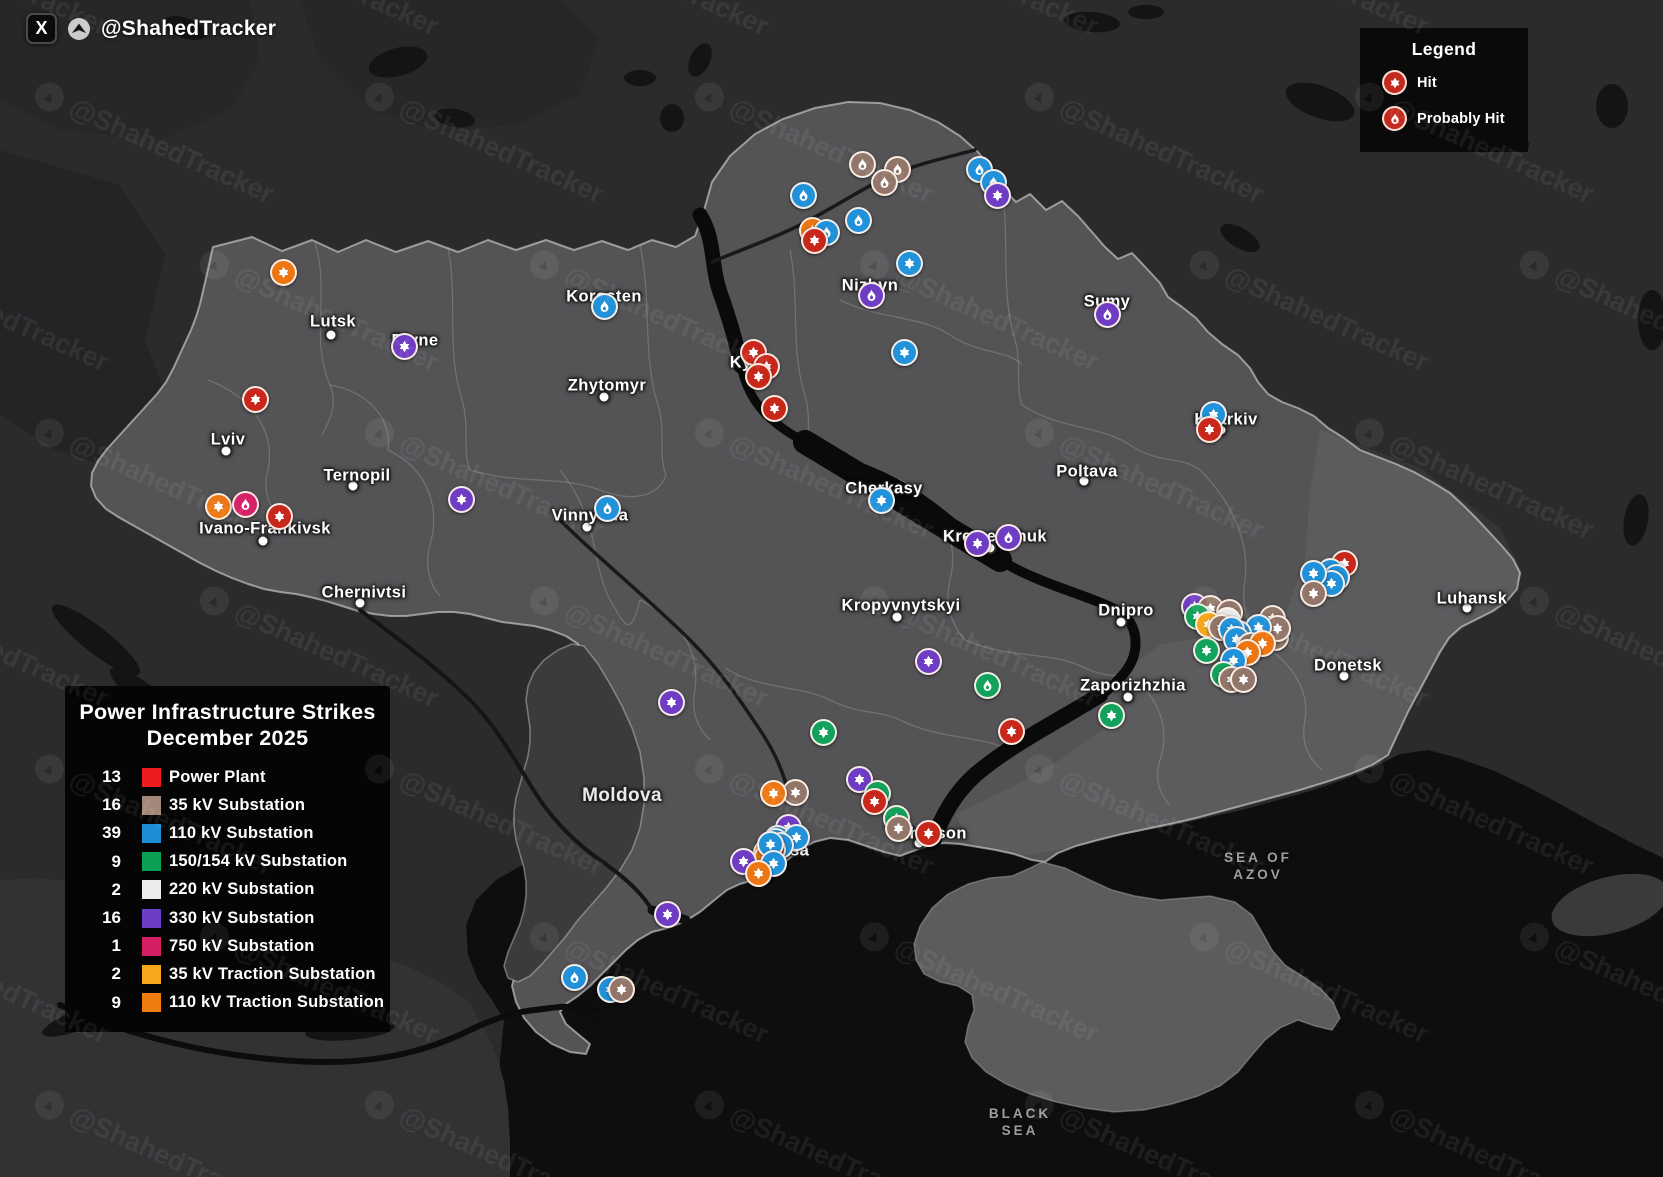 Image resolution: width=1663 pixels, height=1177 pixels. I want to click on legend-item-label: Hit, so click(1427, 82).